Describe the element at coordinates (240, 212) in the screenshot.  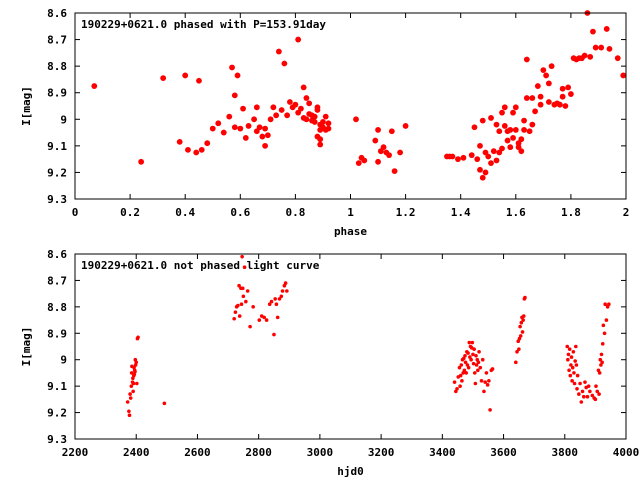
I see `x-tick-label: 0.6` at that location.